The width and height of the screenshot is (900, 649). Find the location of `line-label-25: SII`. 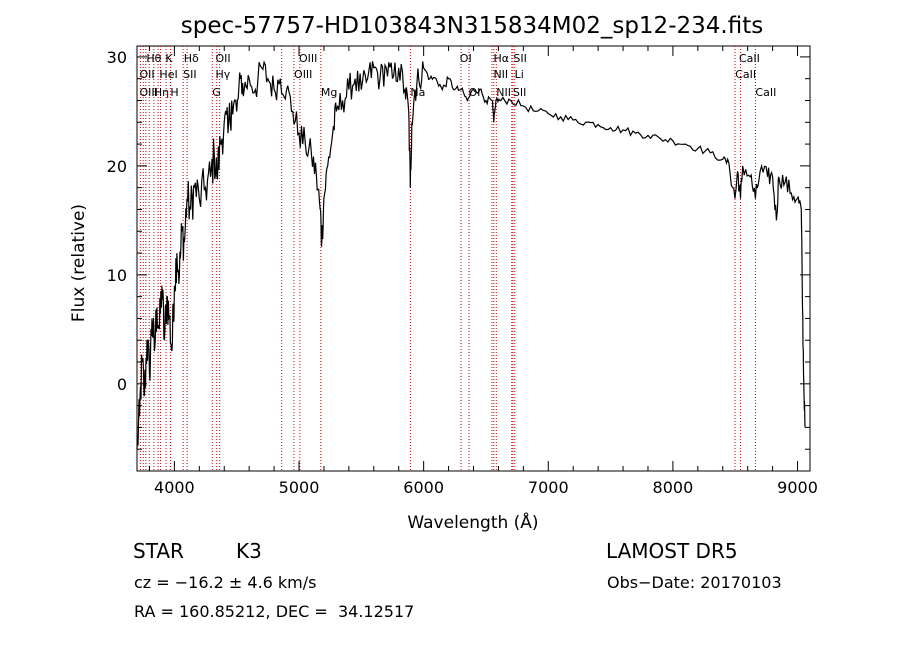

line-label-25: SII is located at coordinates (519, 92).